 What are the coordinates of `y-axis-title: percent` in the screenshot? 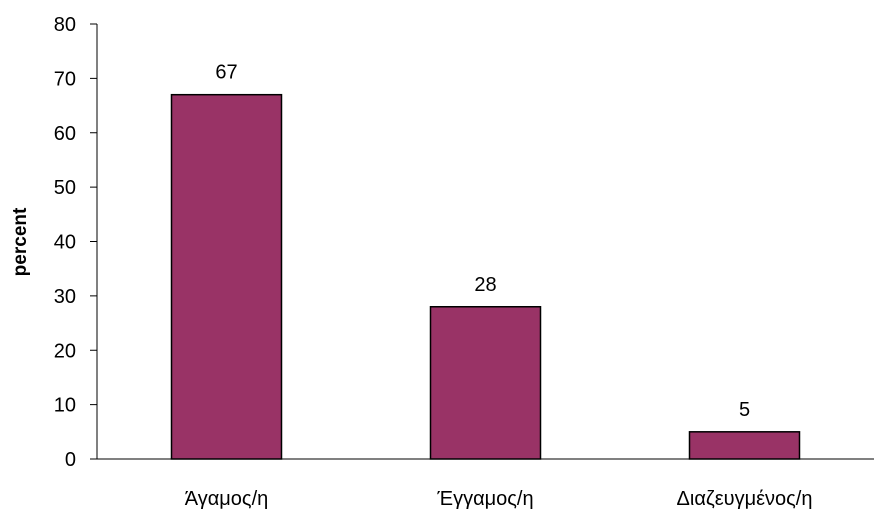 It's located at (20, 241).